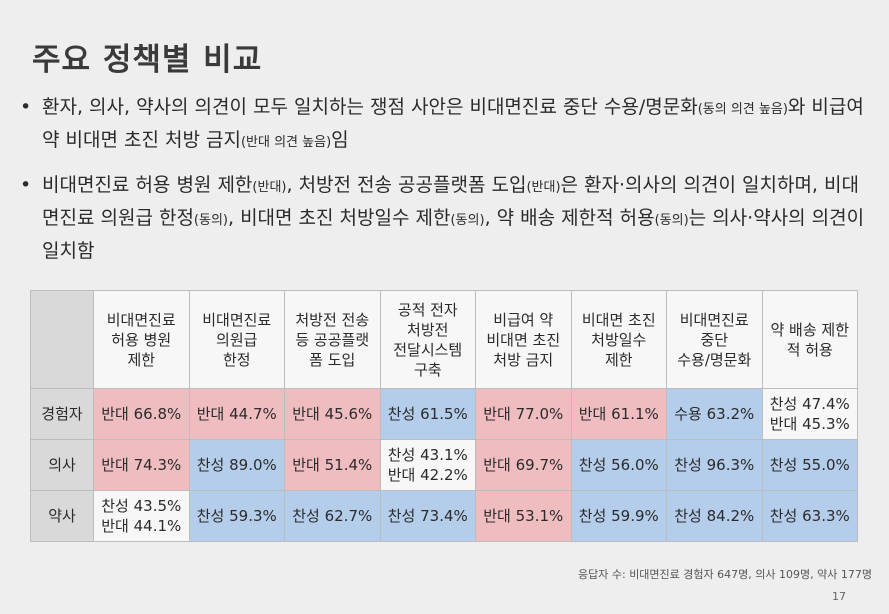  What do you see at coordinates (427, 414) in the screenshot?
I see `cell-value: 찬성 61.5%` at bounding box center [427, 414].